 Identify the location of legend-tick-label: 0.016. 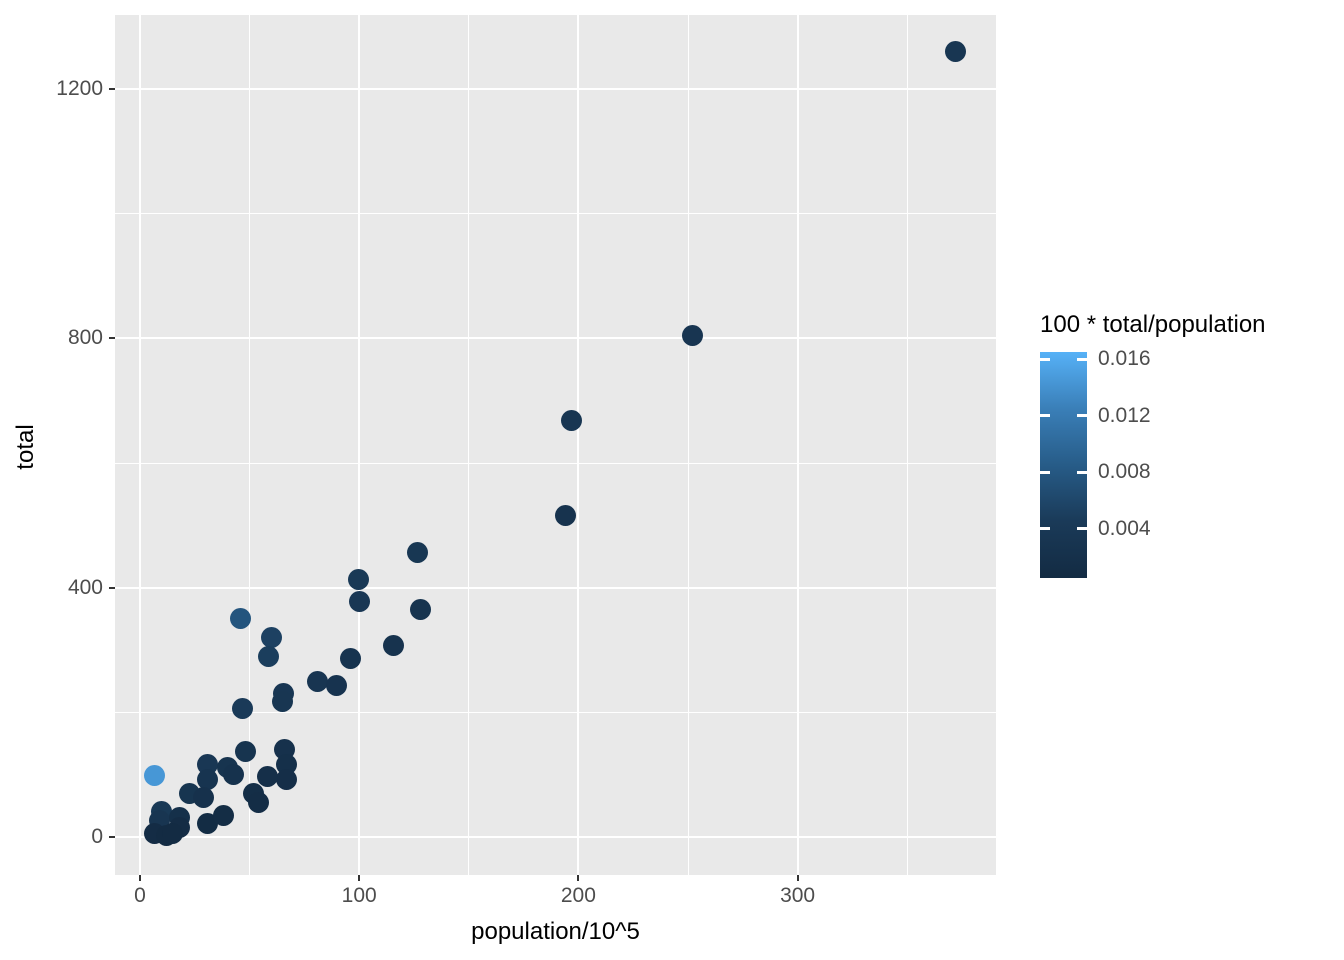
(1124, 359).